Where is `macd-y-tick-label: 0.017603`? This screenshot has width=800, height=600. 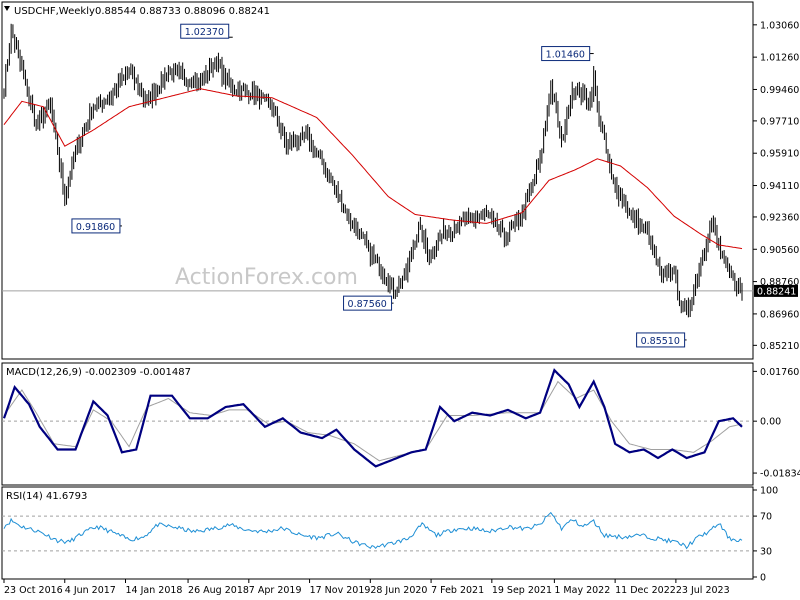
macd-y-tick-label: 0.017603 is located at coordinates (780, 372).